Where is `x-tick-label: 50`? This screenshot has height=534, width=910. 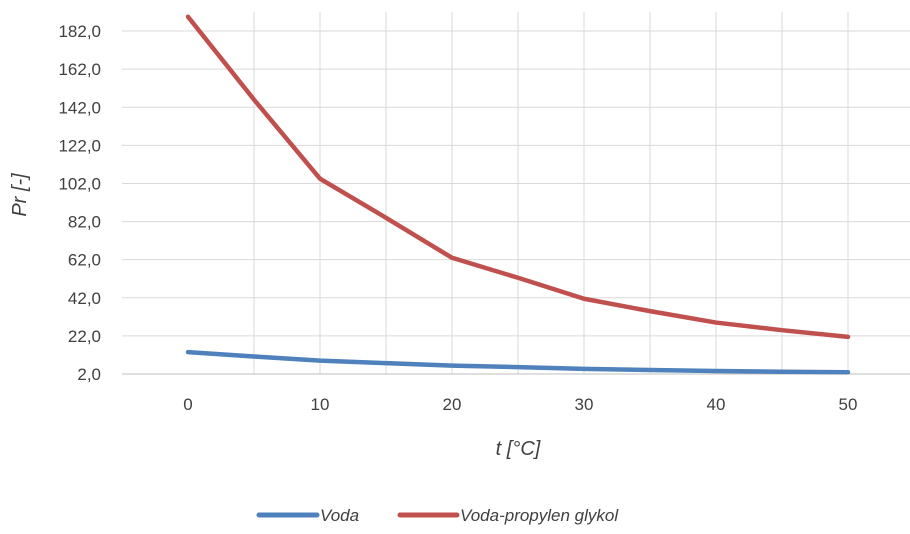 x-tick-label: 50 is located at coordinates (848, 404).